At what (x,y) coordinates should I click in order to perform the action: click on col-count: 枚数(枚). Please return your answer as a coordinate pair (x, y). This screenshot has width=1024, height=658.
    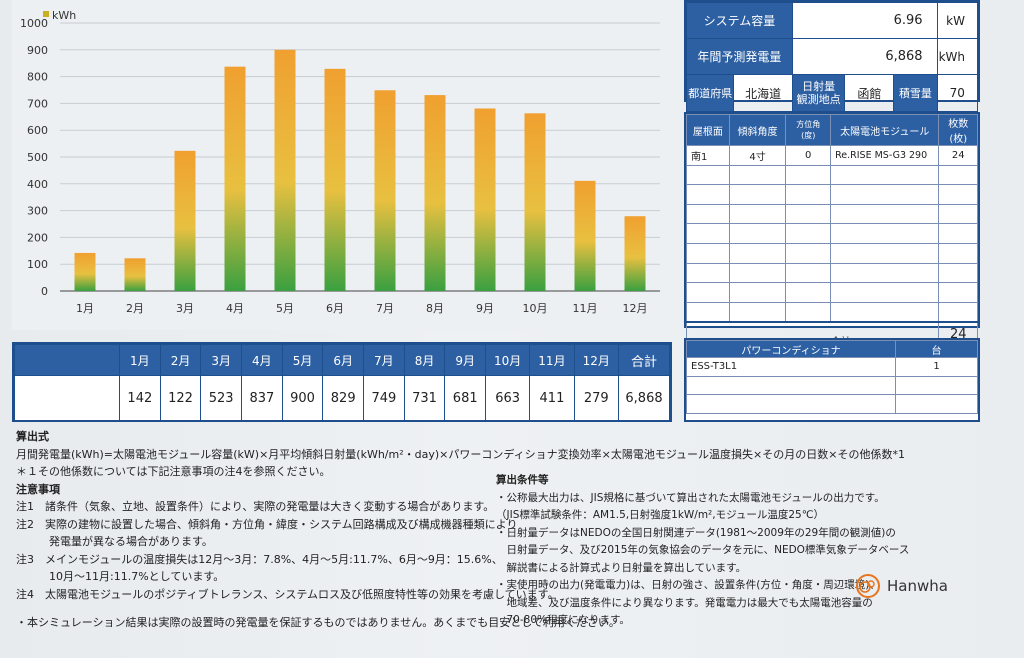
    Looking at the image, I should click on (958, 130).